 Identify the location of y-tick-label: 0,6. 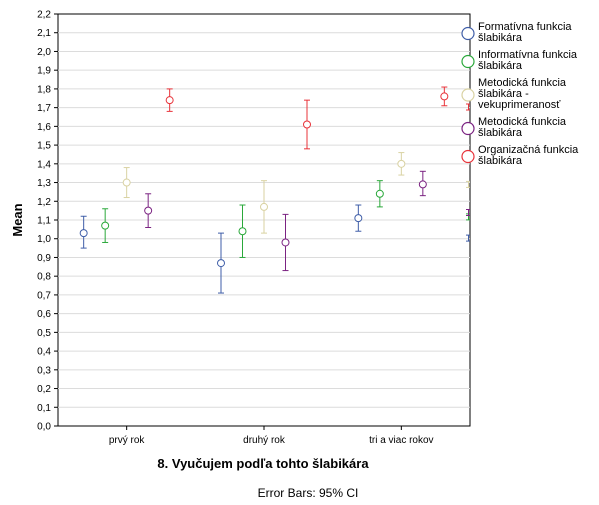
(44, 314).